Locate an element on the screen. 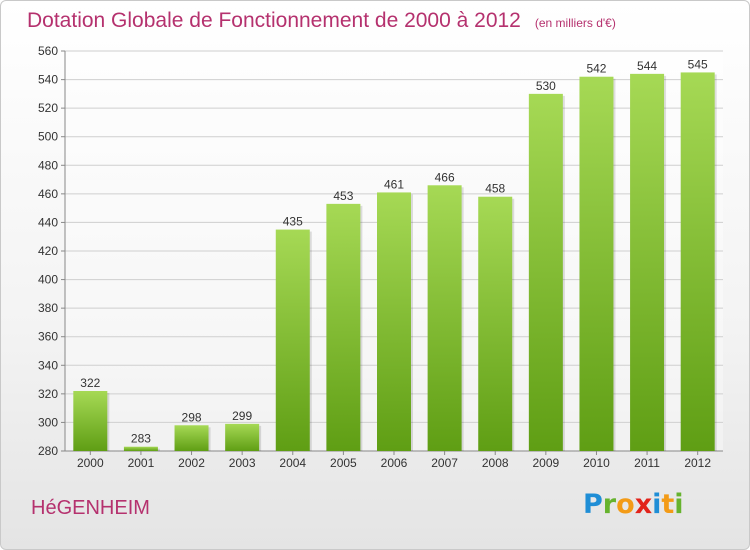 The height and width of the screenshot is (550, 750). value-label-2006: 461 is located at coordinates (394, 184).